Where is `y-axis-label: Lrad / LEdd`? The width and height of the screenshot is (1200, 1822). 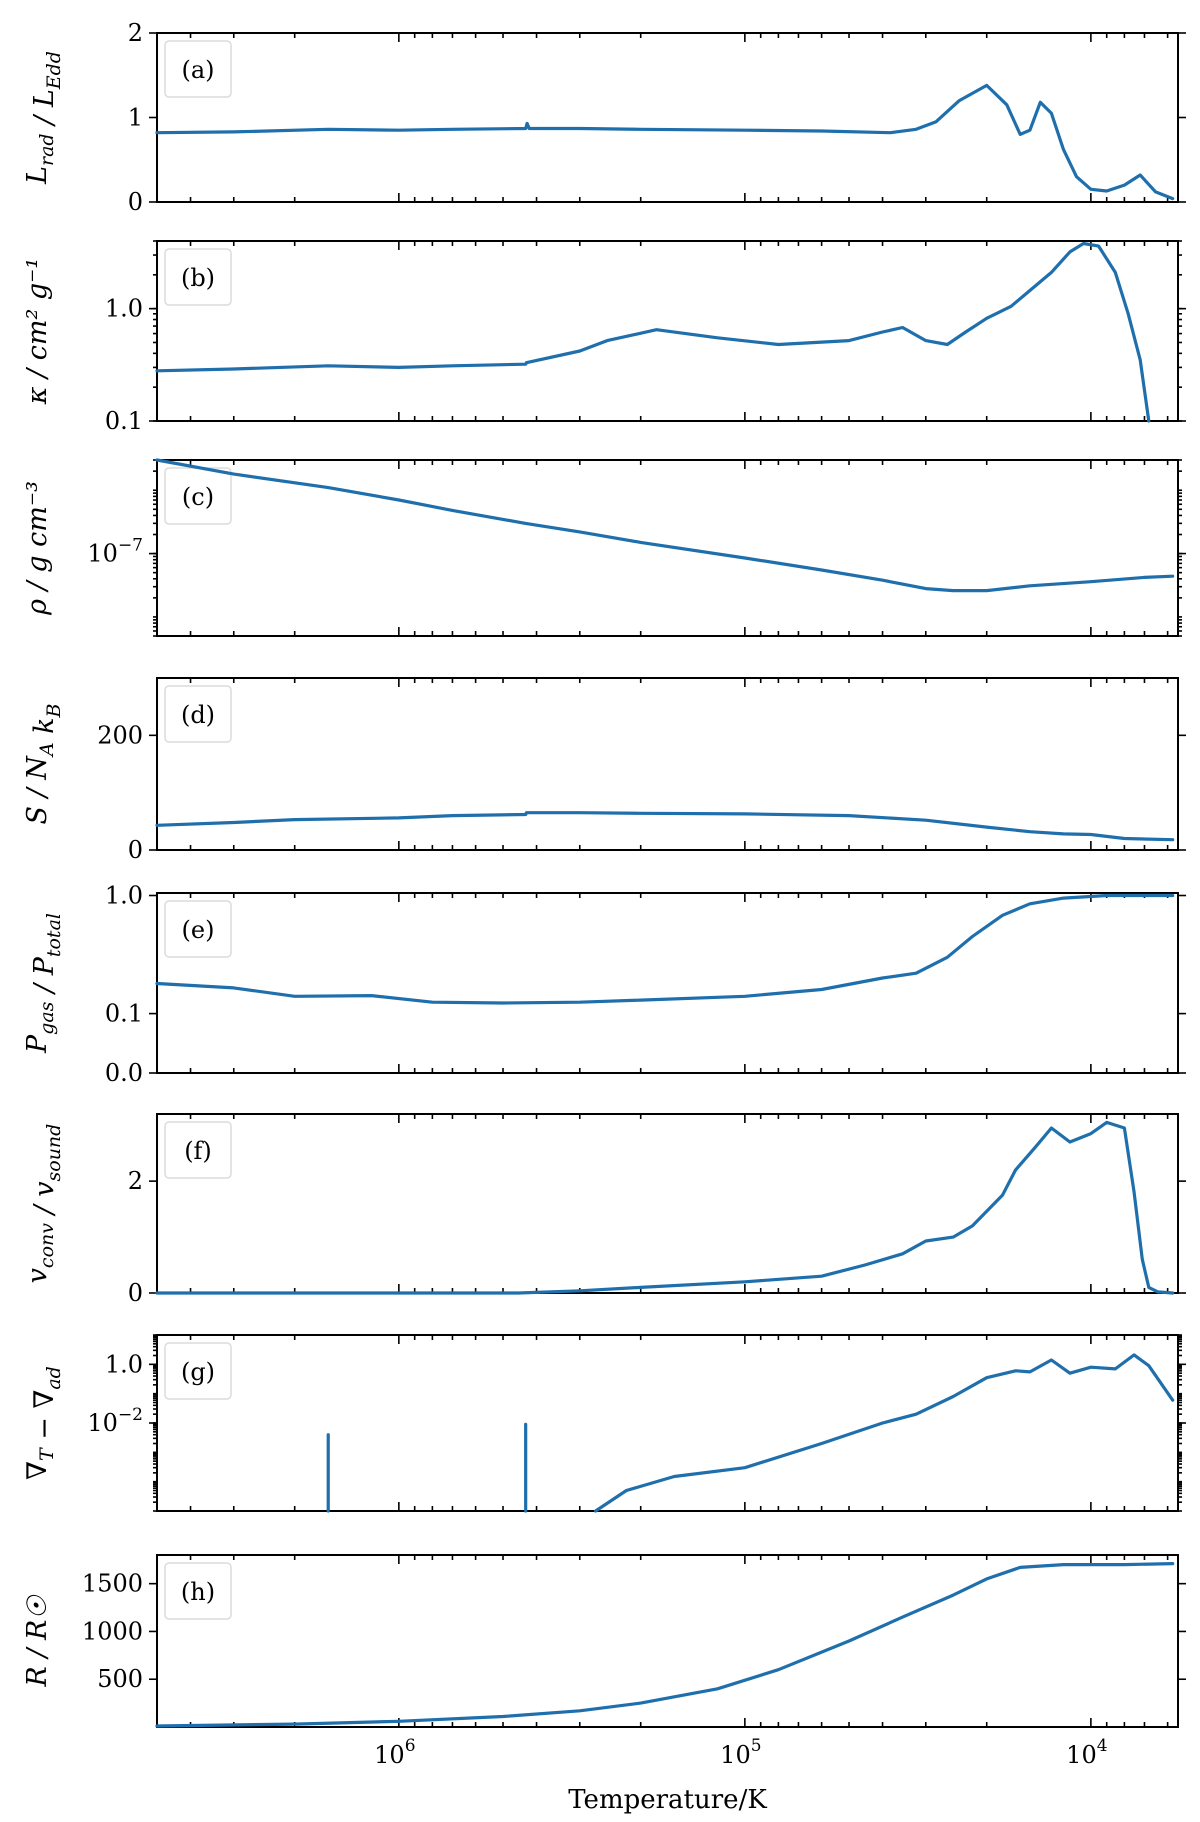
y-axis-label: Lrad / LEdd is located at coordinates (43, 118).